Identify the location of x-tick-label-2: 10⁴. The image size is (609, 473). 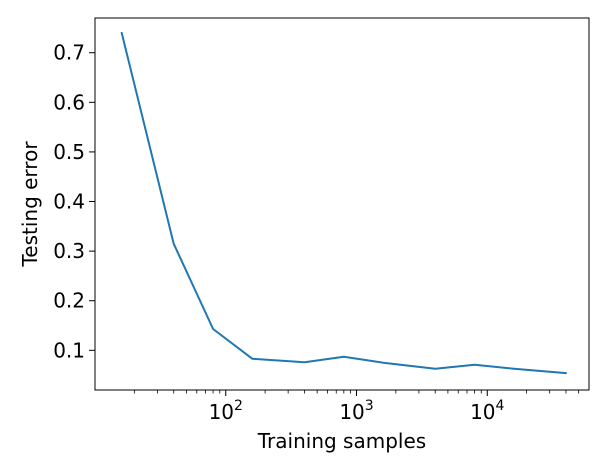
(487, 411).